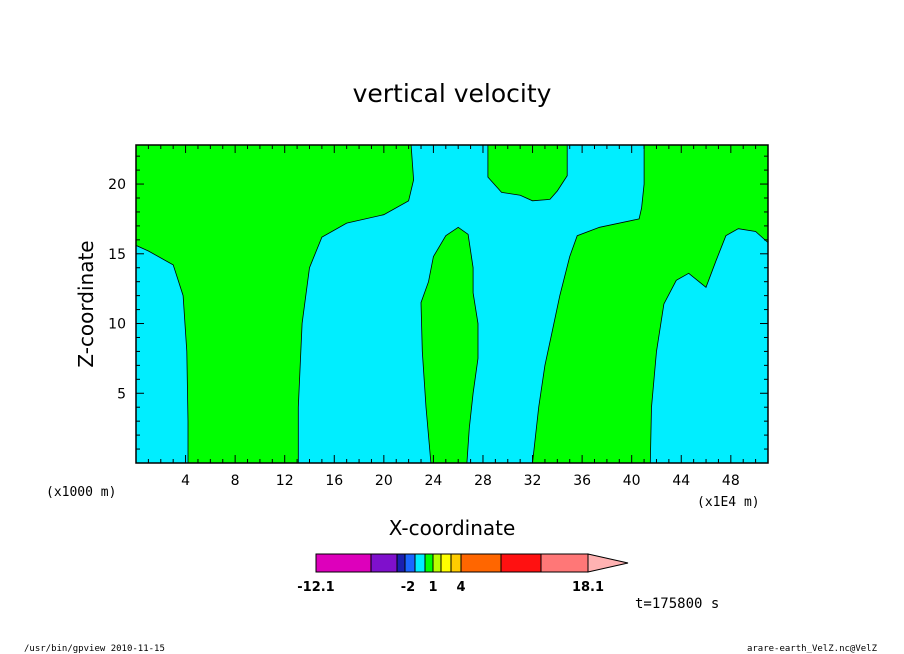 This screenshot has width=904, height=654. I want to click on colorbar-label: 18.1, so click(588, 587).